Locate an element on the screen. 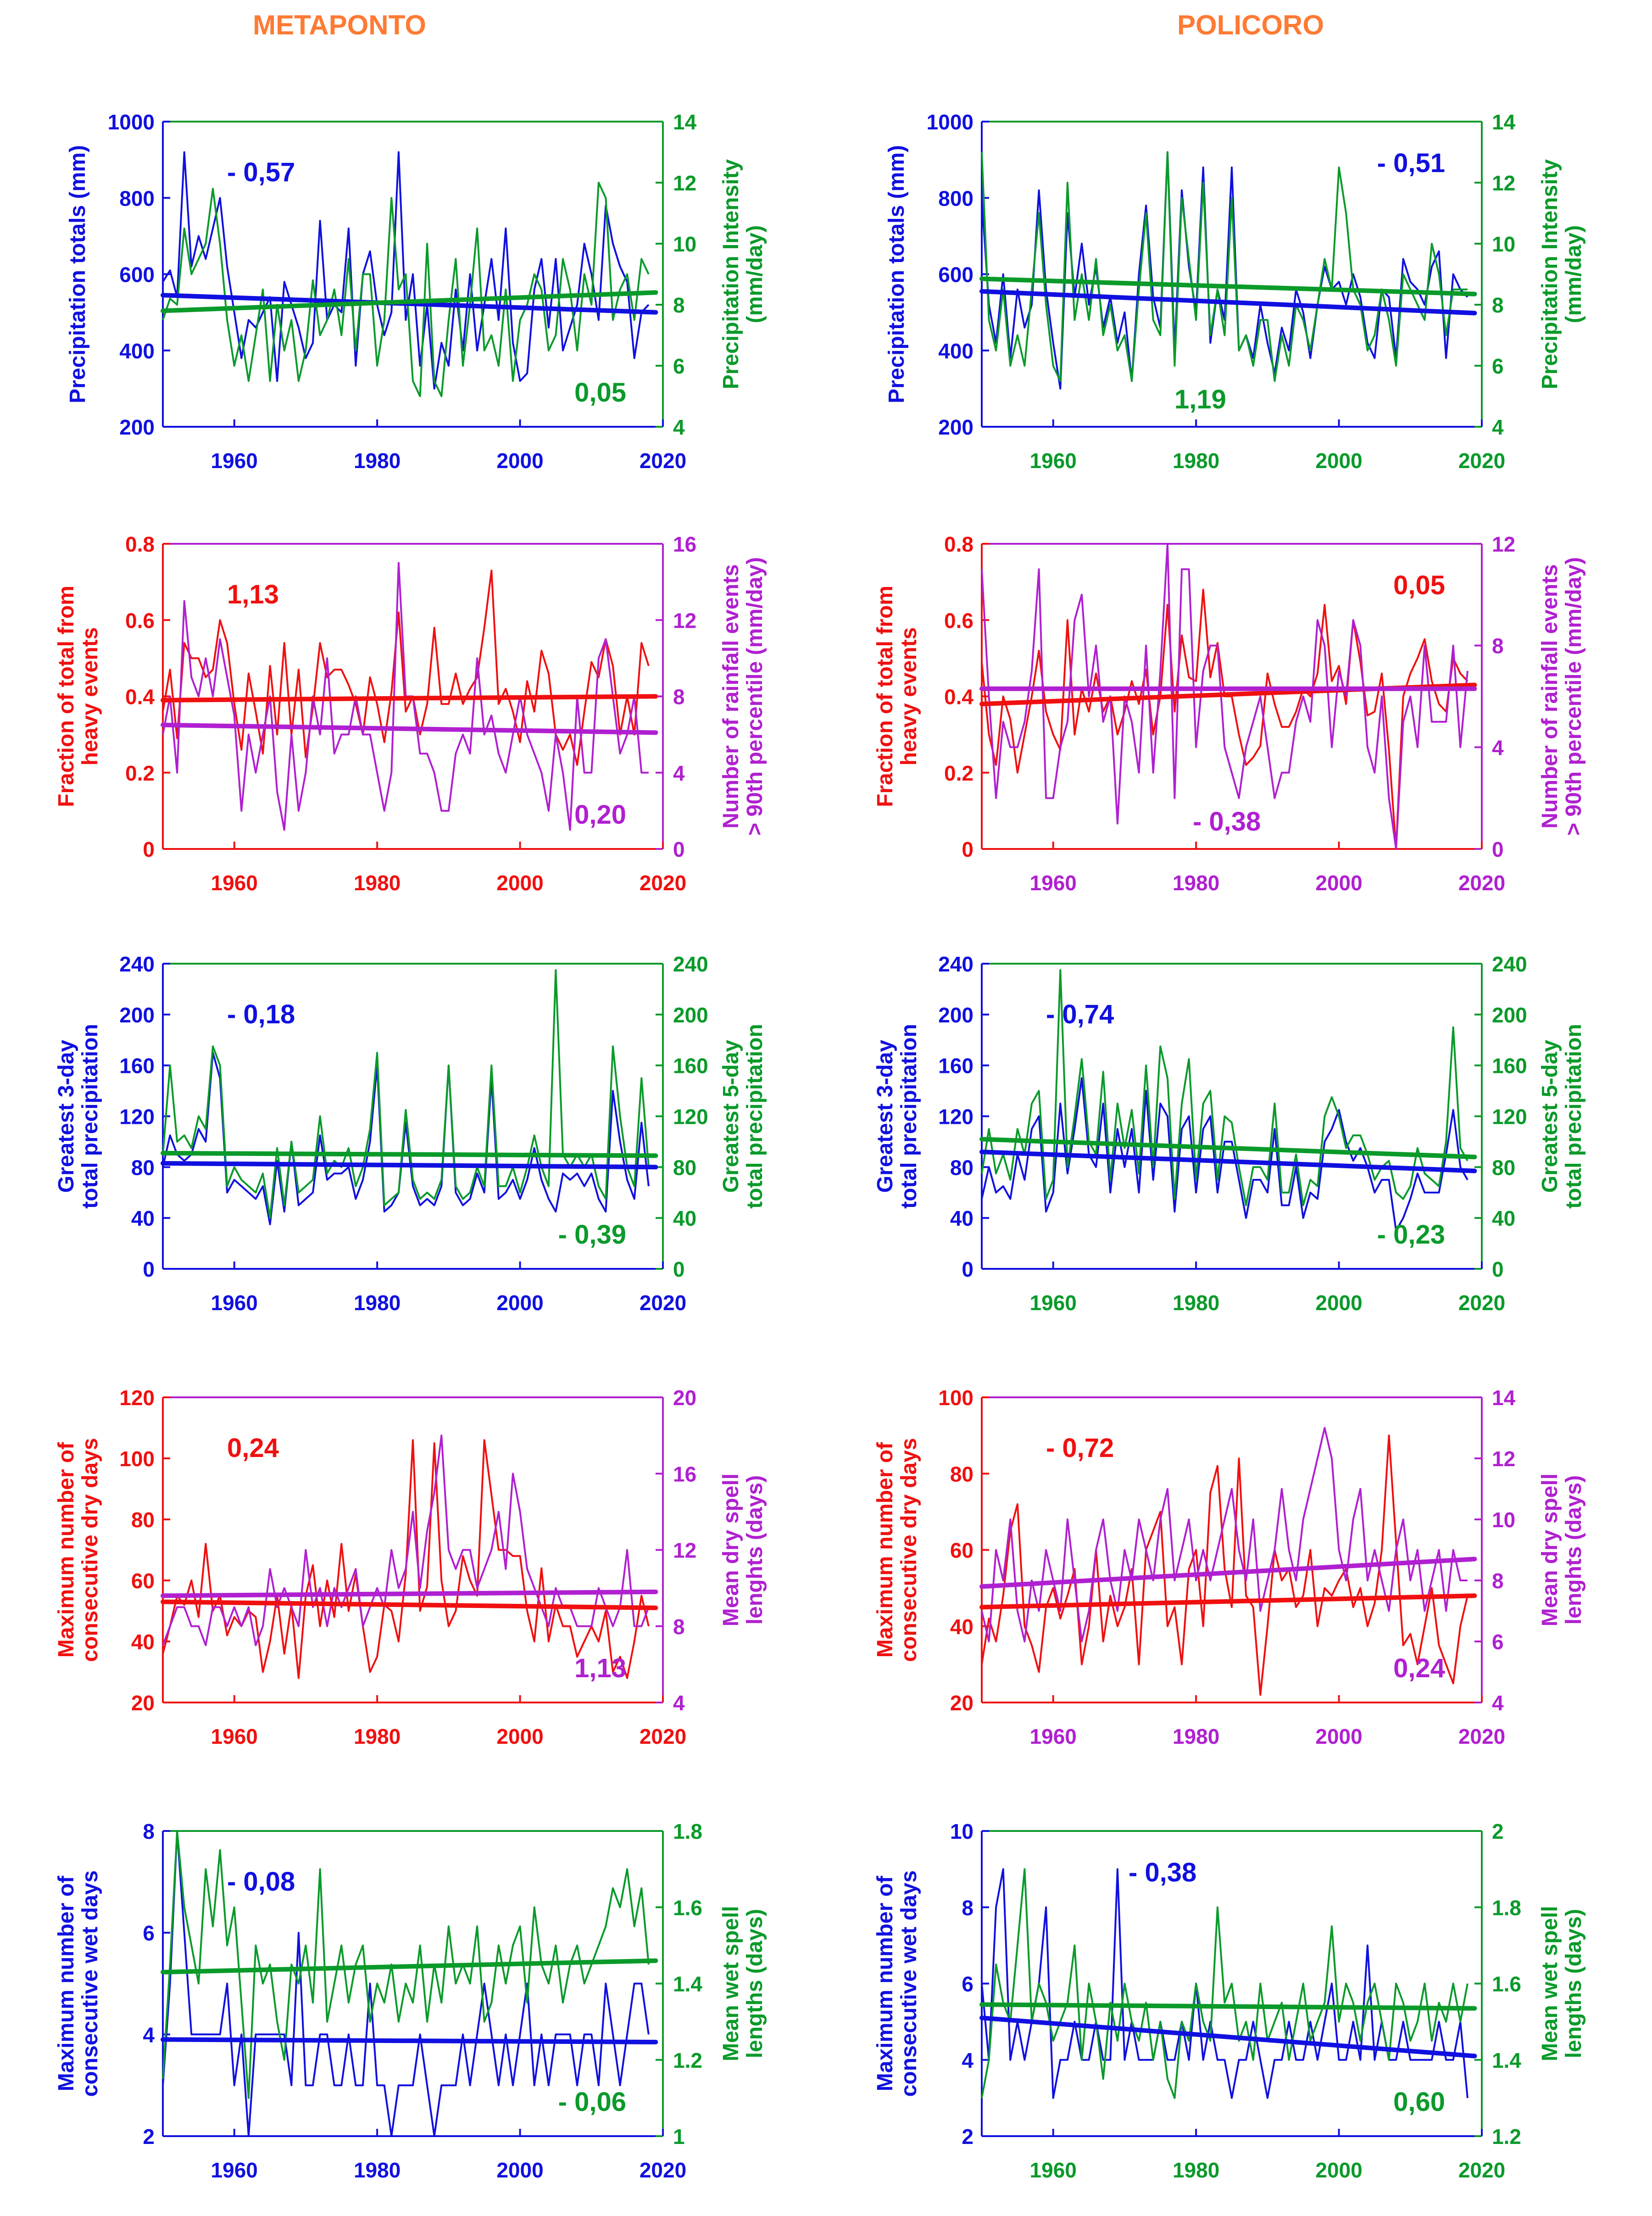  metaponto-3-left-axis-label: Greatest 3-daytotal precipitation is located at coordinates (78, 1116).